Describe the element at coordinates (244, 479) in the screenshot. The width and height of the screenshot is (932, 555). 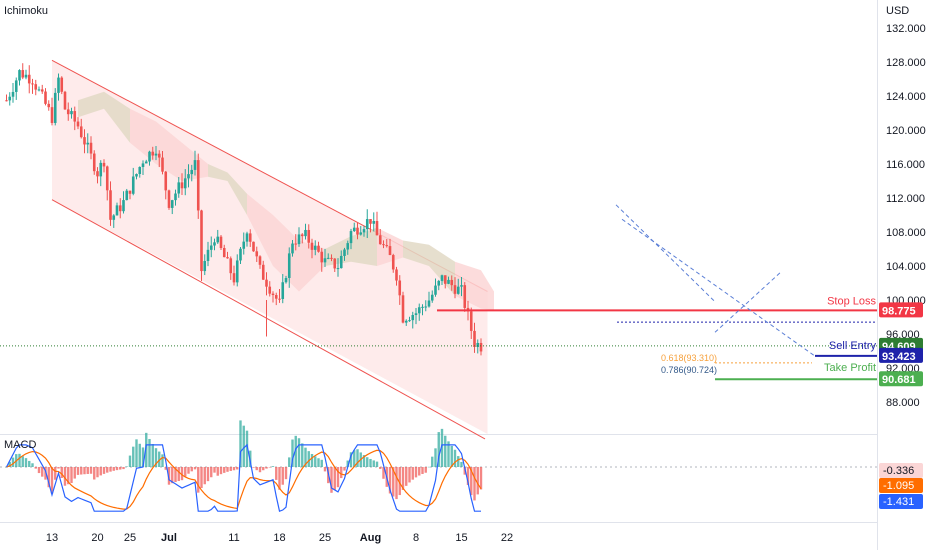
I see `macd-signal-line` at that location.